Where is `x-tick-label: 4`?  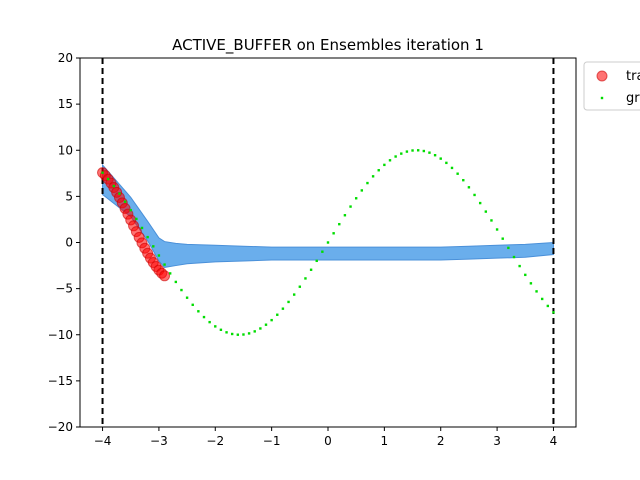 x-tick-label: 4 is located at coordinates (554, 441).